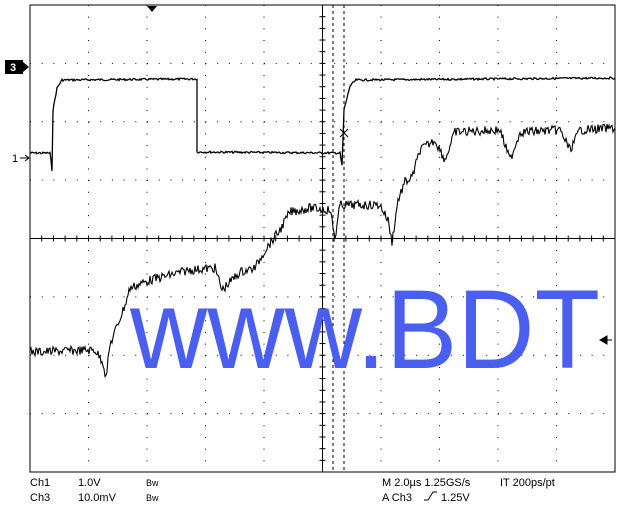 This screenshot has width=620, height=510. I want to click on ch3-bandwidth: Bw, so click(152, 498).